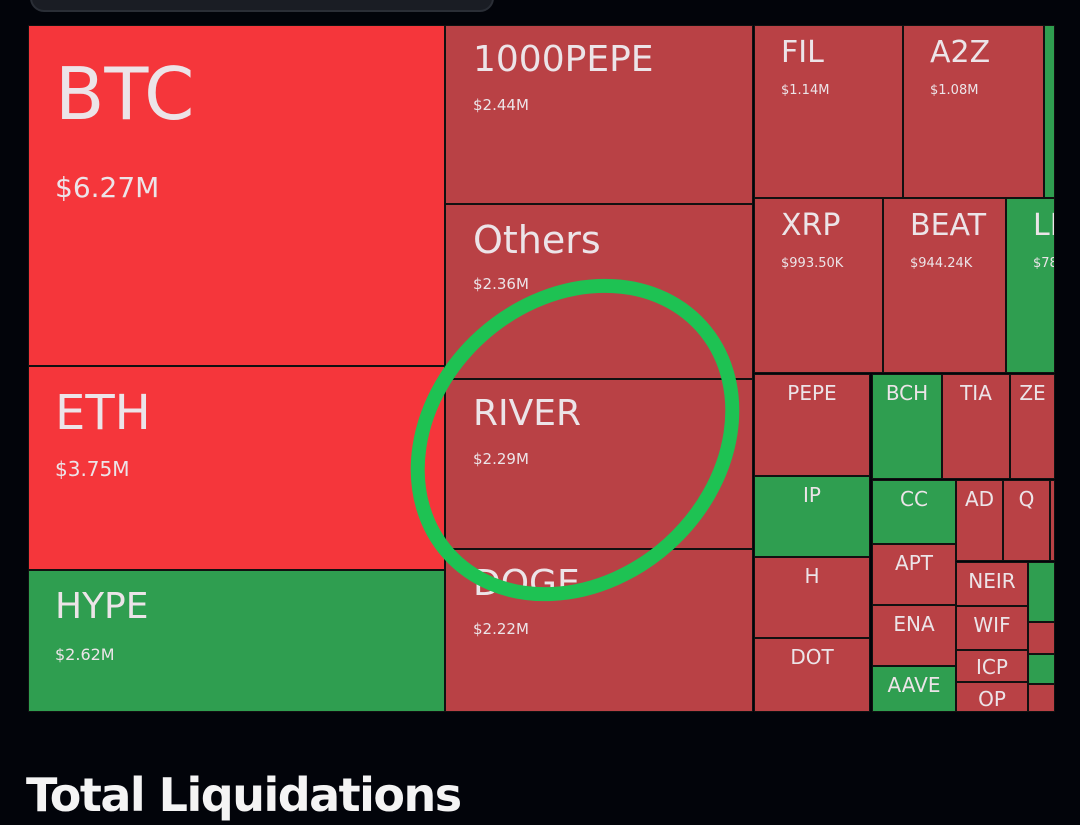 Image resolution: width=1080 pixels, height=825 pixels. Describe the element at coordinates (914, 685) in the screenshot. I see `cell-label: AAVE` at that location.